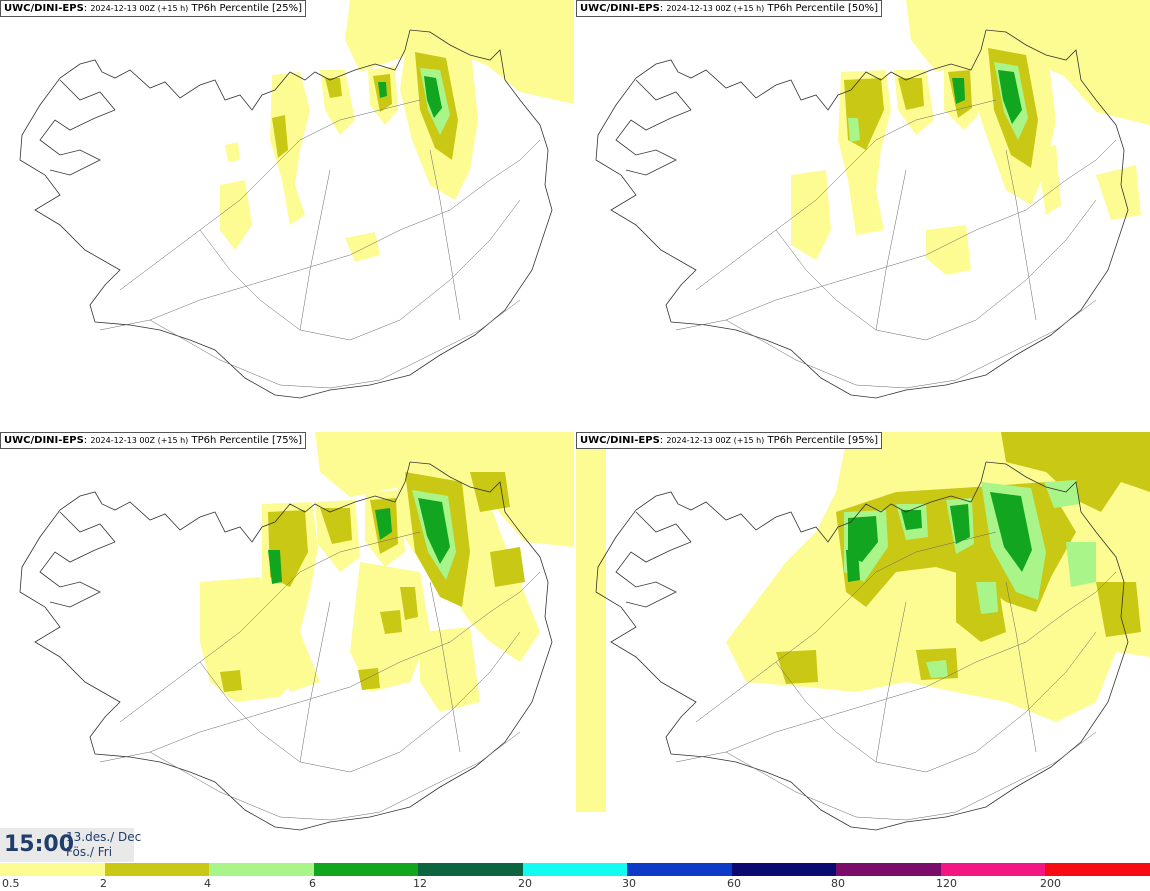 Image resolution: width=1150 pixels, height=891 pixels. I want to click on field-name: TP6h Percentile [95%], so click(823, 440).